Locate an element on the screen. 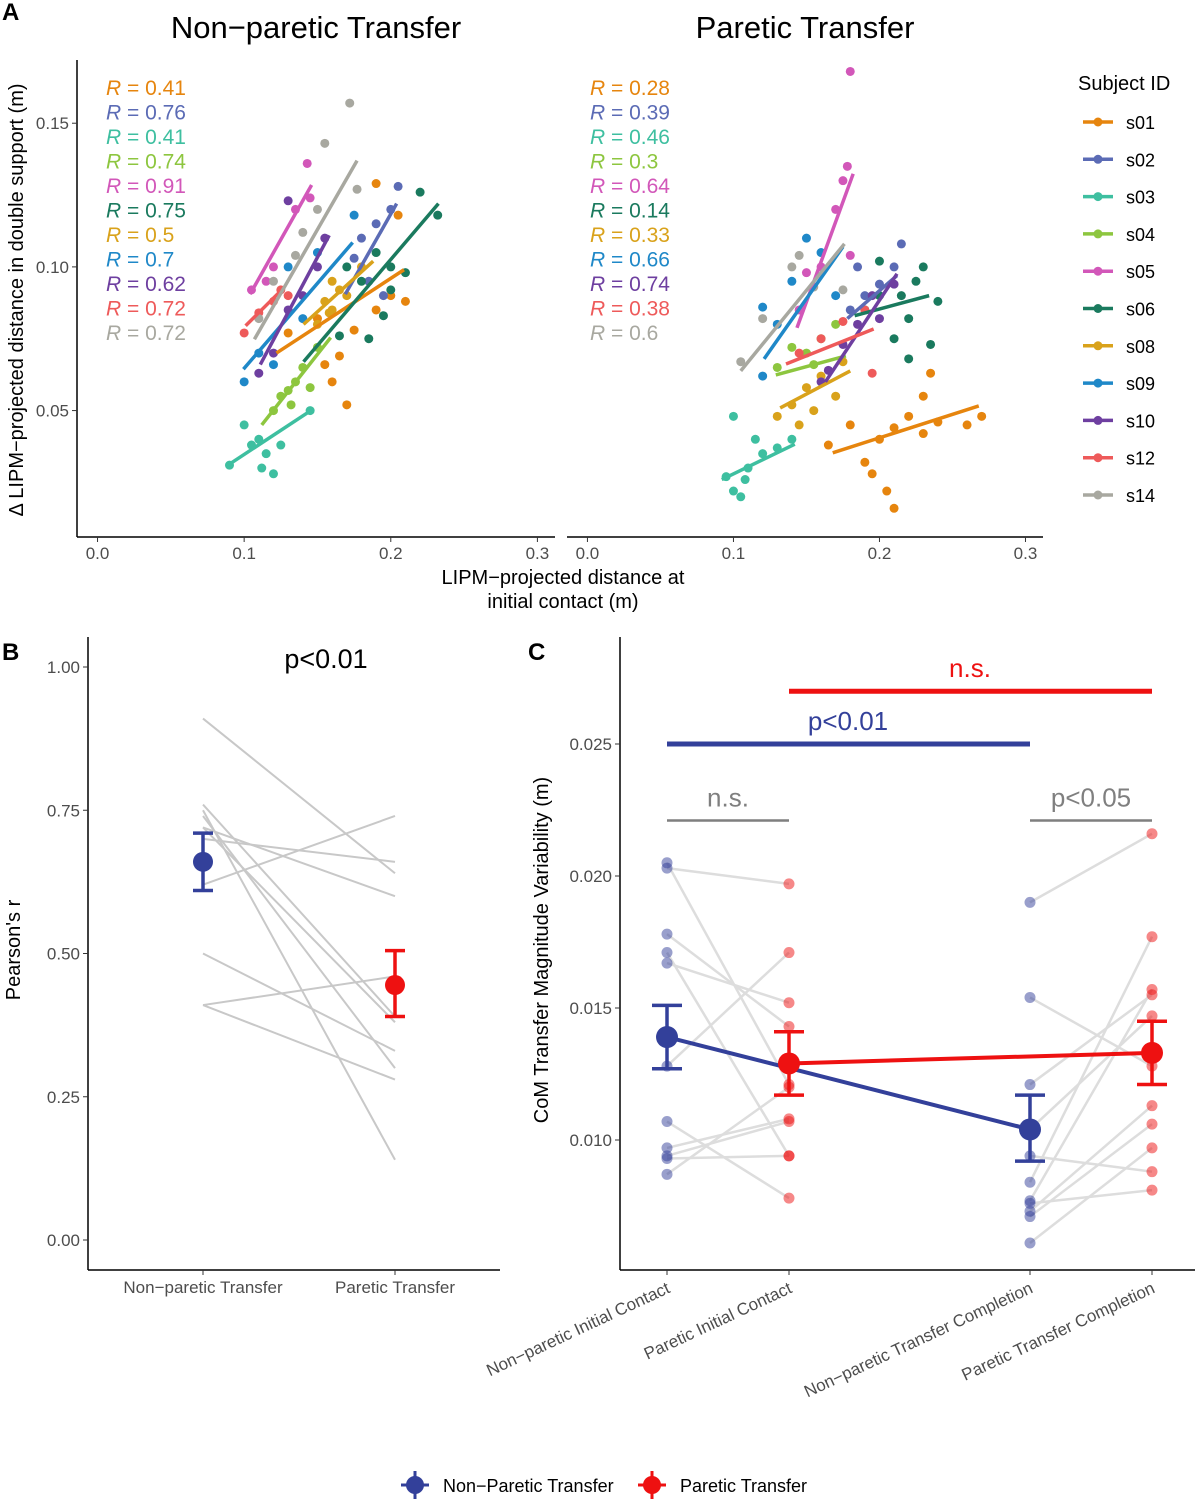 This screenshot has width=1200, height=1502. regression-line-s01 is located at coordinates (340, 311).